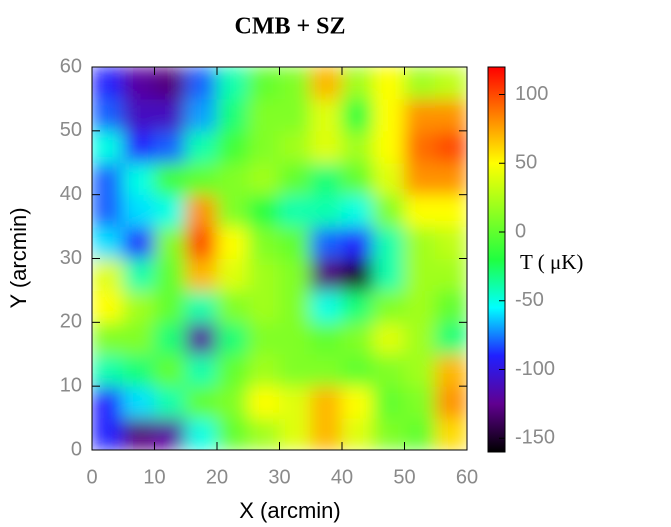 The width and height of the screenshot is (671, 527). Describe the element at coordinates (217, 477) in the screenshot. I see `x-tick-label: 20` at that location.